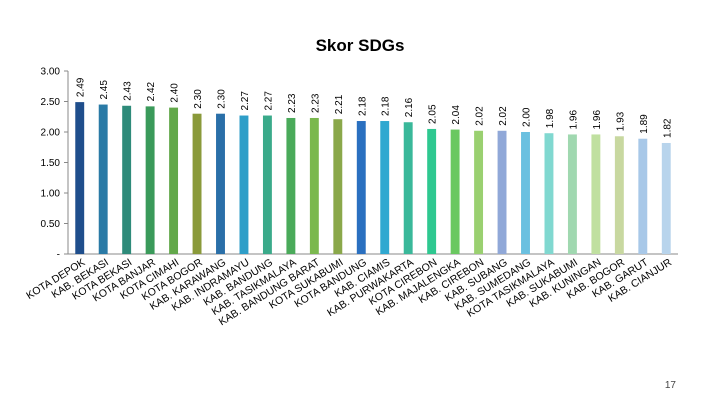 Image resolution: width=720 pixels, height=405 pixels. I want to click on data-label: 2.04, so click(456, 115).